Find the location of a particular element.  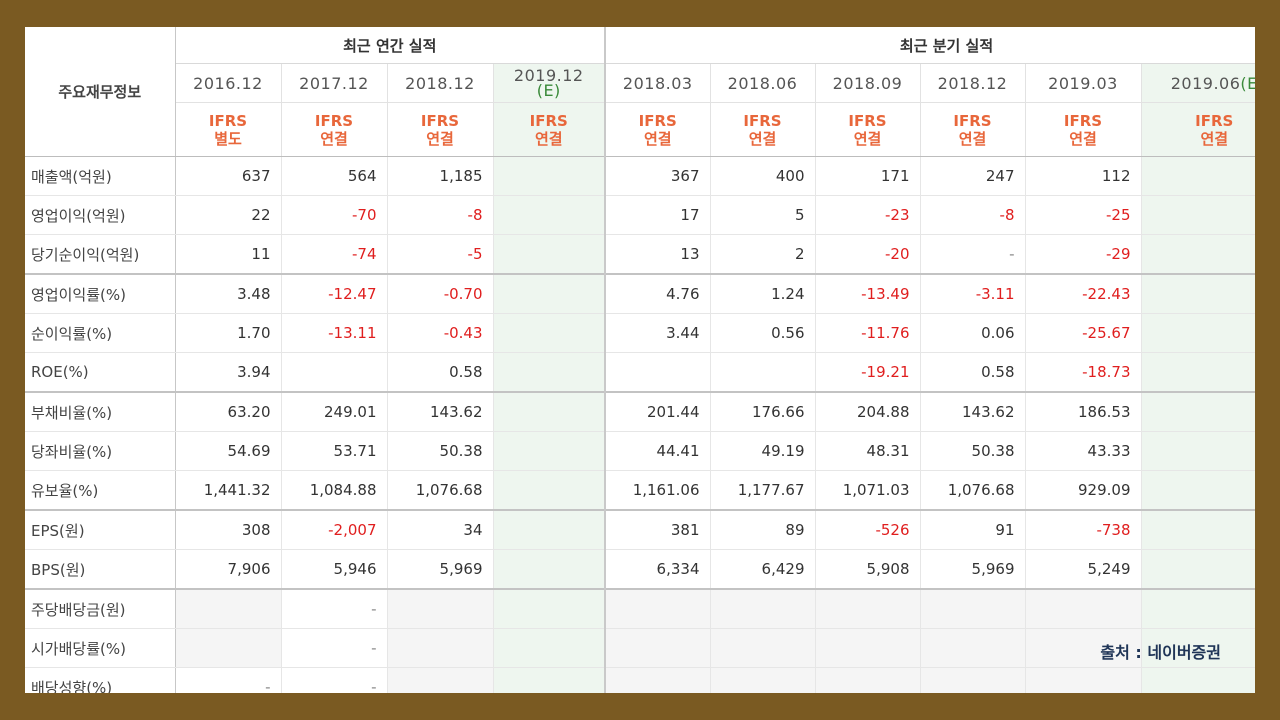

column-date: 2017.12 is located at coordinates (334, 83).